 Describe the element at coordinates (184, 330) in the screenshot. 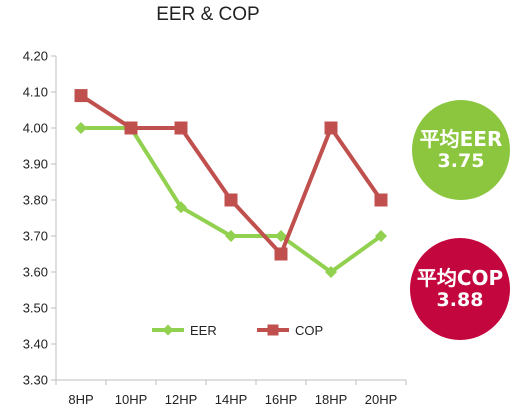

I see `legend-item-eer: EER` at that location.